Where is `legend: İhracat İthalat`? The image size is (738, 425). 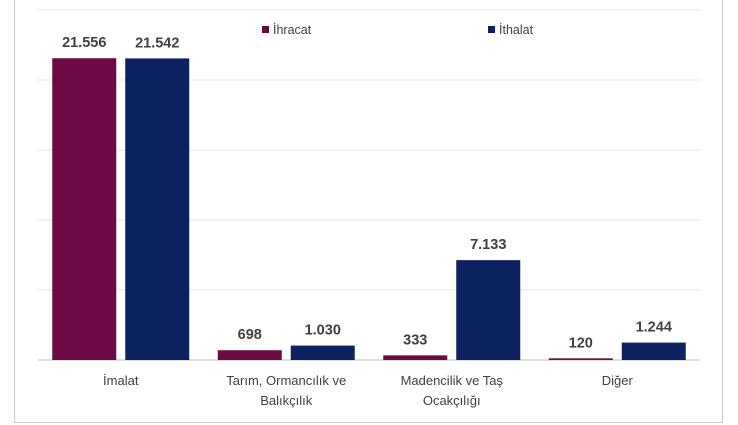
legend: İhracat İthalat is located at coordinates (398, 30).